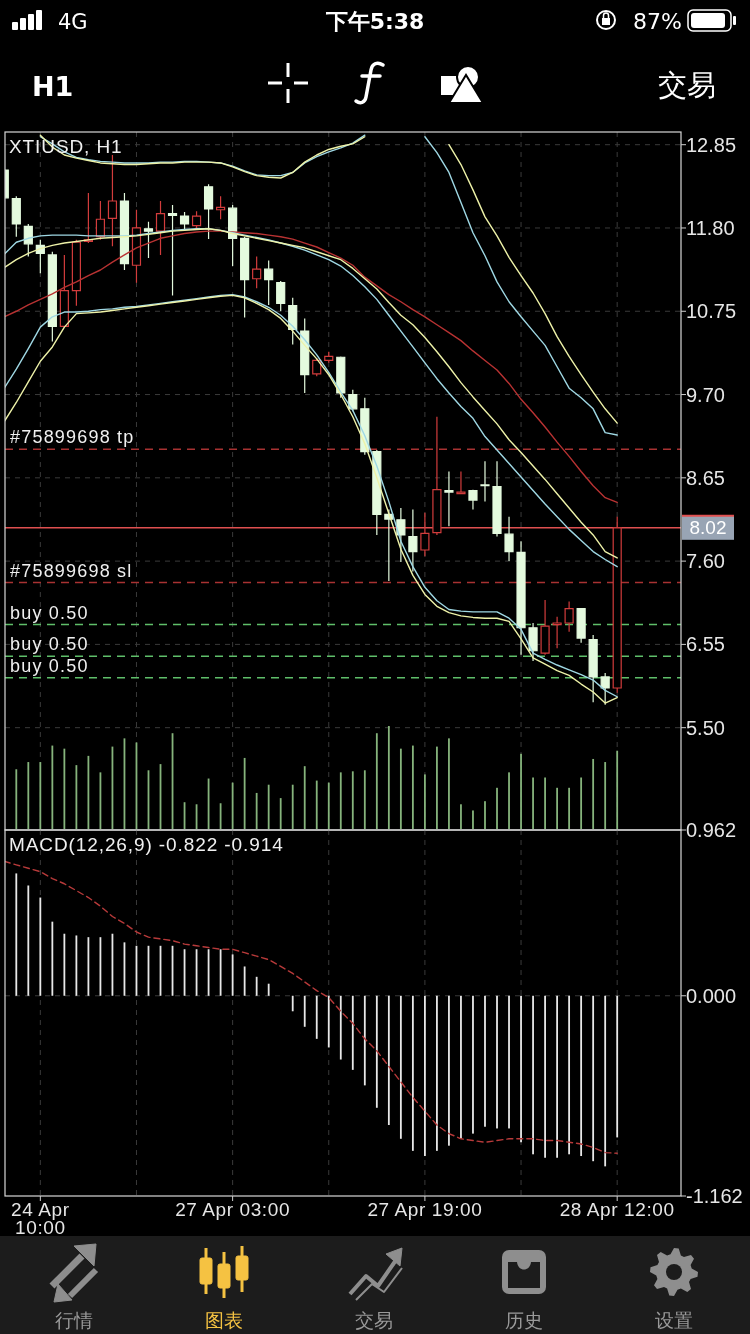 This screenshot has height=1334, width=750. I want to click on price-tag: 8.02, so click(708, 527).